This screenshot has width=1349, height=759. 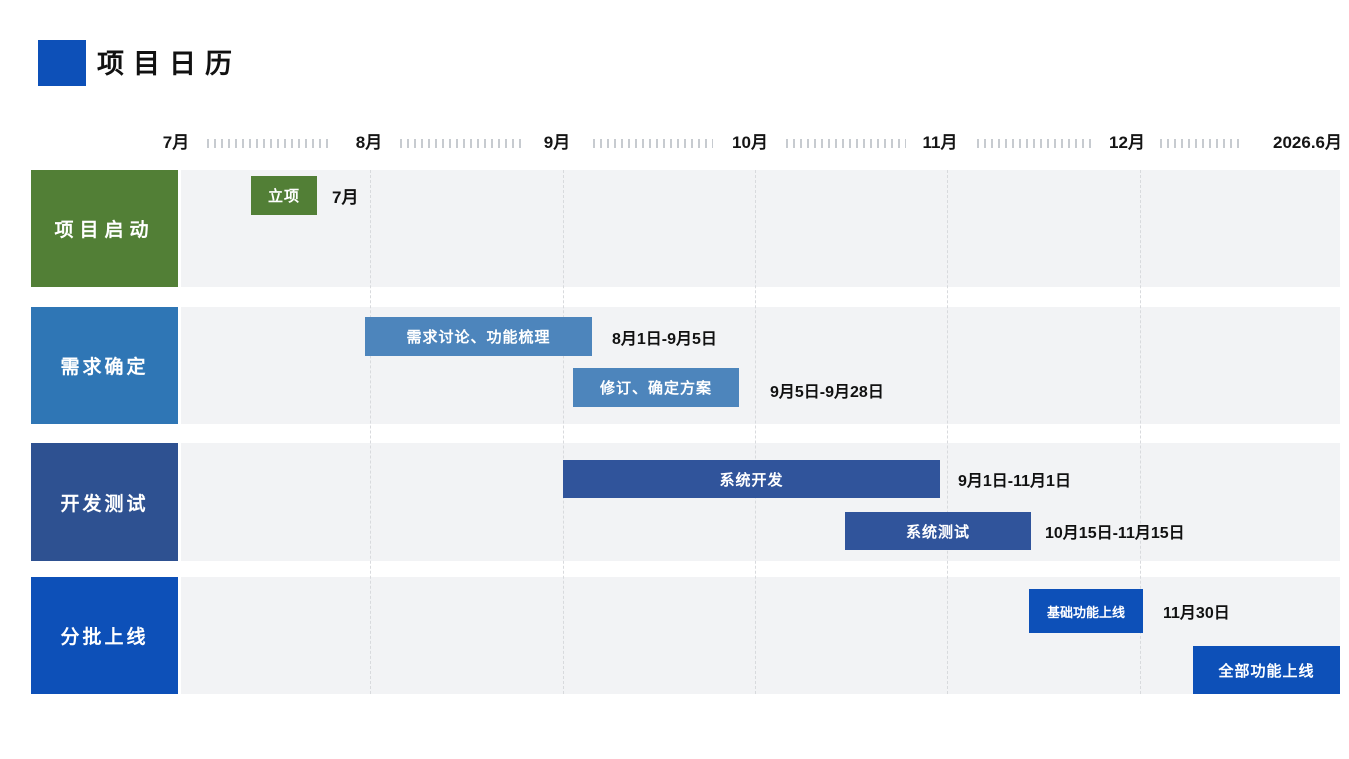 What do you see at coordinates (1086, 611) in the screenshot?
I see `gantt-bar-basic-launch: 基础功能上线` at bounding box center [1086, 611].